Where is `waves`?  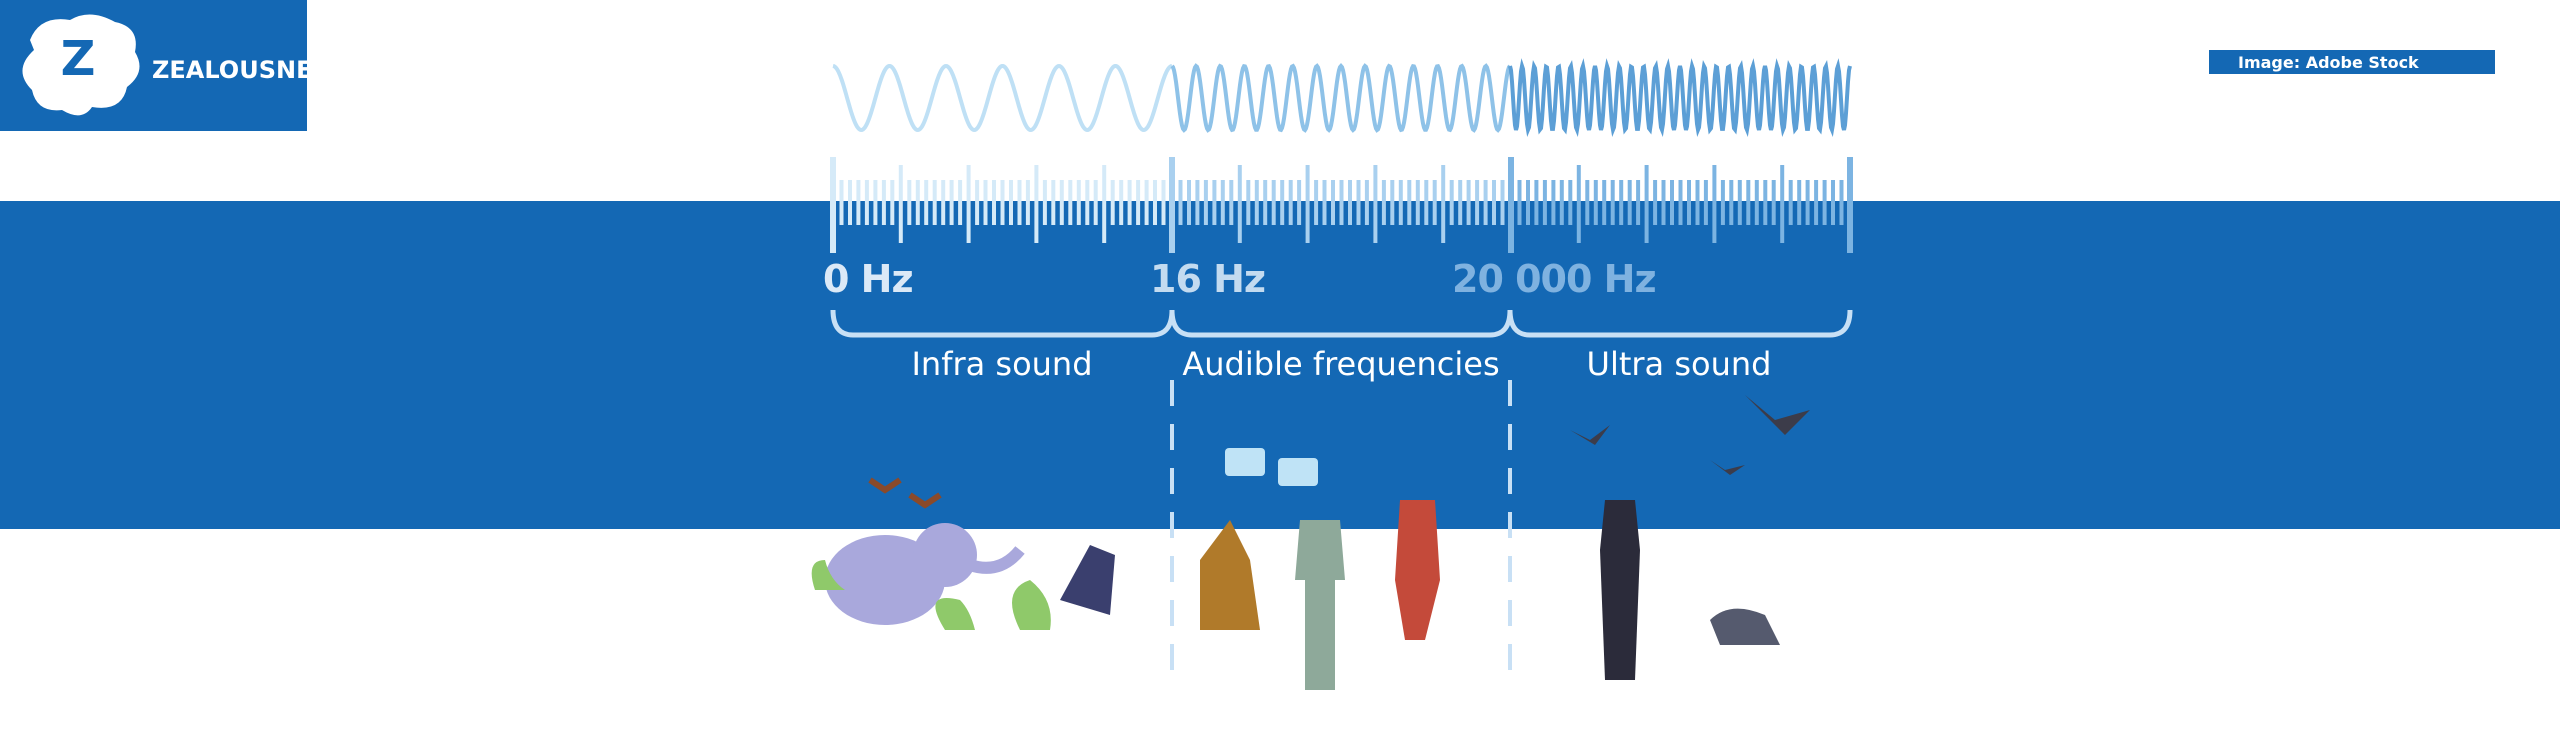
waves is located at coordinates (1342, 97).